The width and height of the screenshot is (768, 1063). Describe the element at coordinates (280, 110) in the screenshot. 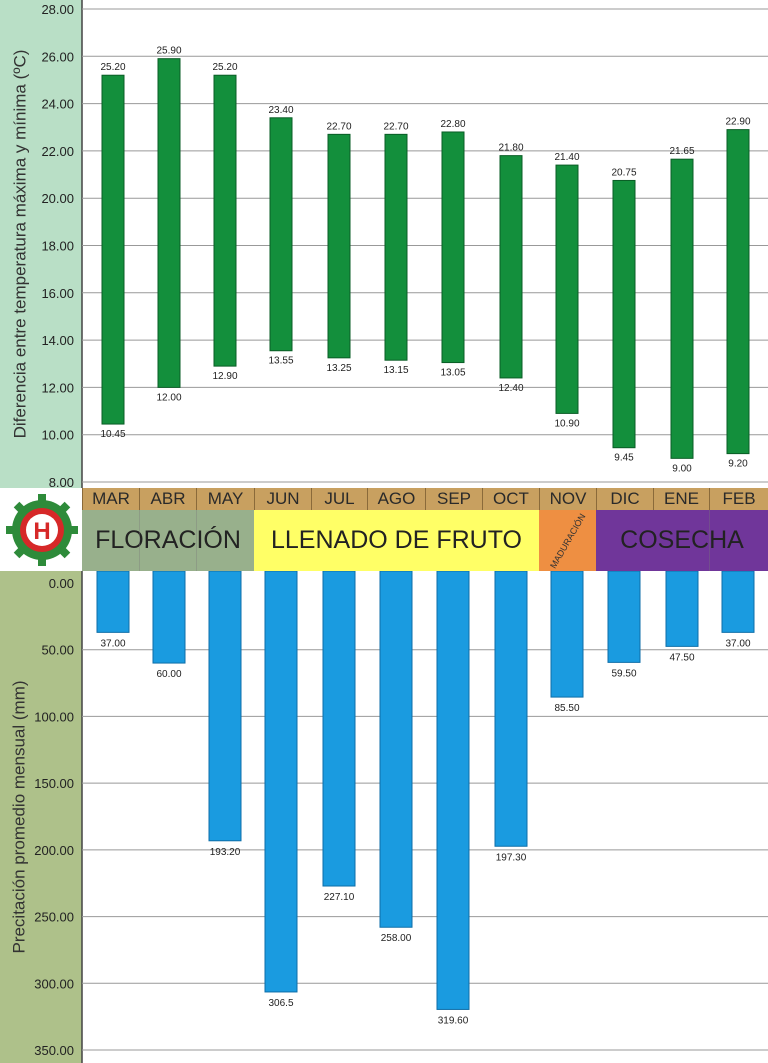

I see `max-value-label: 23.40` at that location.